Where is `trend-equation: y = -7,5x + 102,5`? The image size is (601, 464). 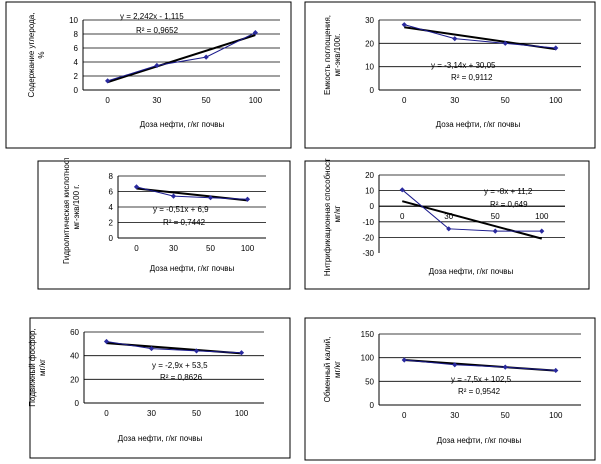
trend-equation: y = -7,5x + 102,5 is located at coordinates (481, 379).